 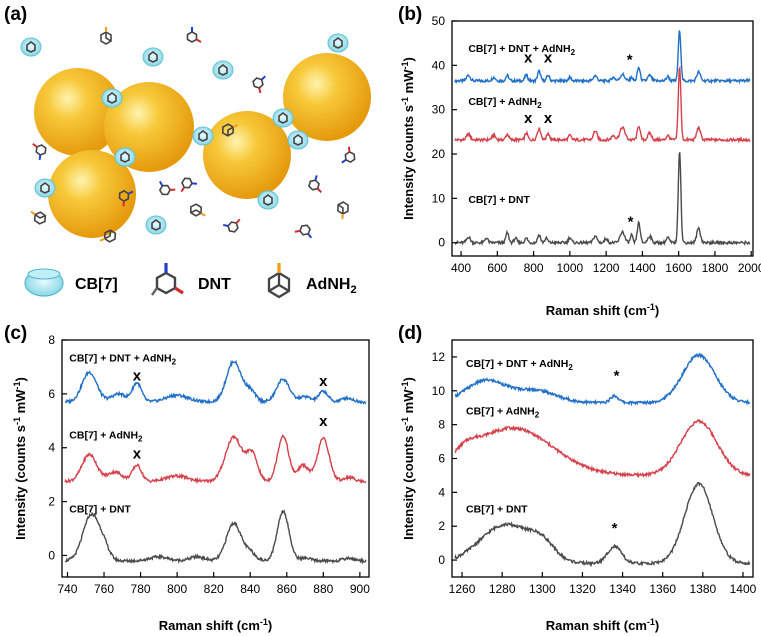 What do you see at coordinates (439, 21) in the screenshot?
I see `y-tick-label: 50` at bounding box center [439, 21].